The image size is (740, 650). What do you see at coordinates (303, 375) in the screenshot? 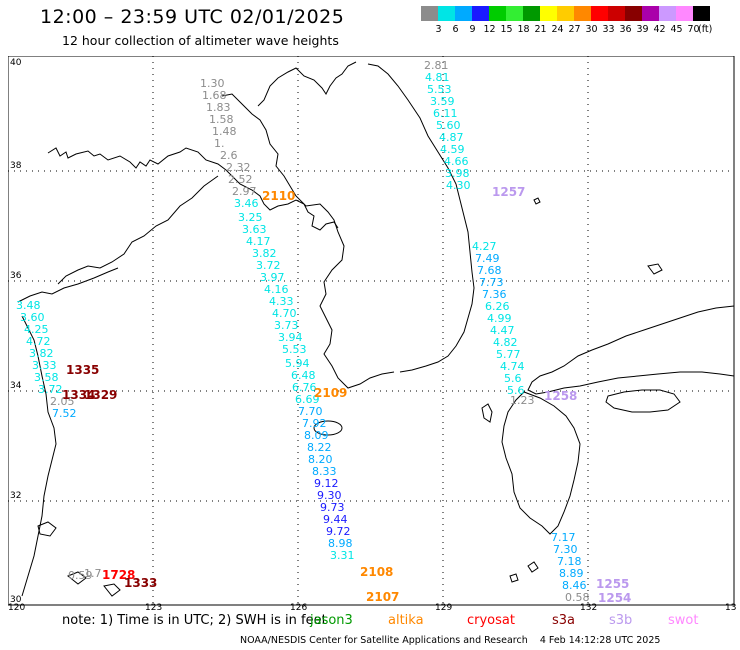
I see `wave-height-value: 6.48` at bounding box center [303, 375].